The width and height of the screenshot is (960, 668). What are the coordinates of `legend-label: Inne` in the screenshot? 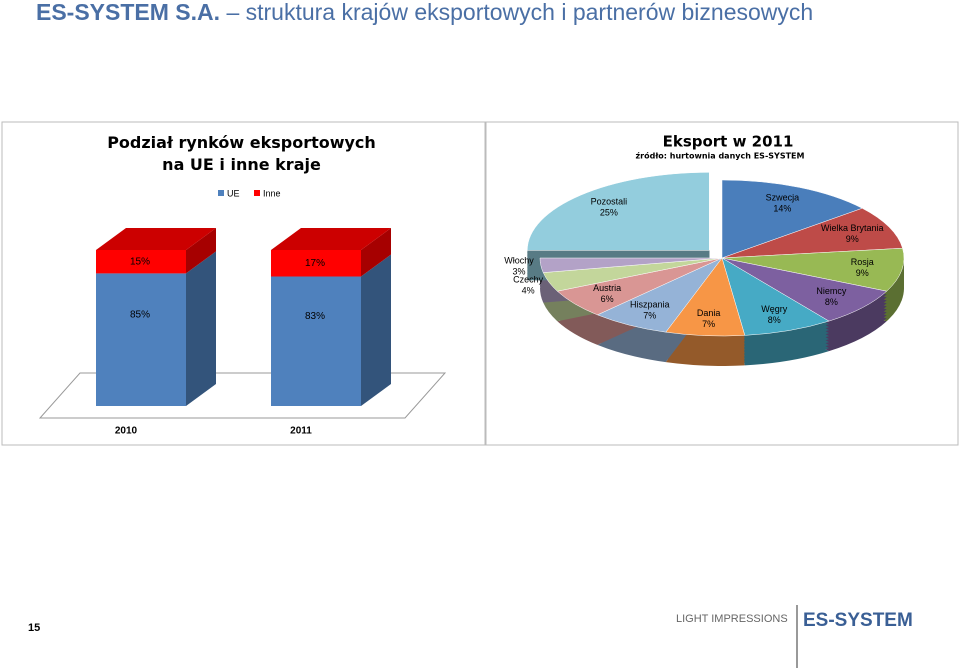 It's located at (272, 193).